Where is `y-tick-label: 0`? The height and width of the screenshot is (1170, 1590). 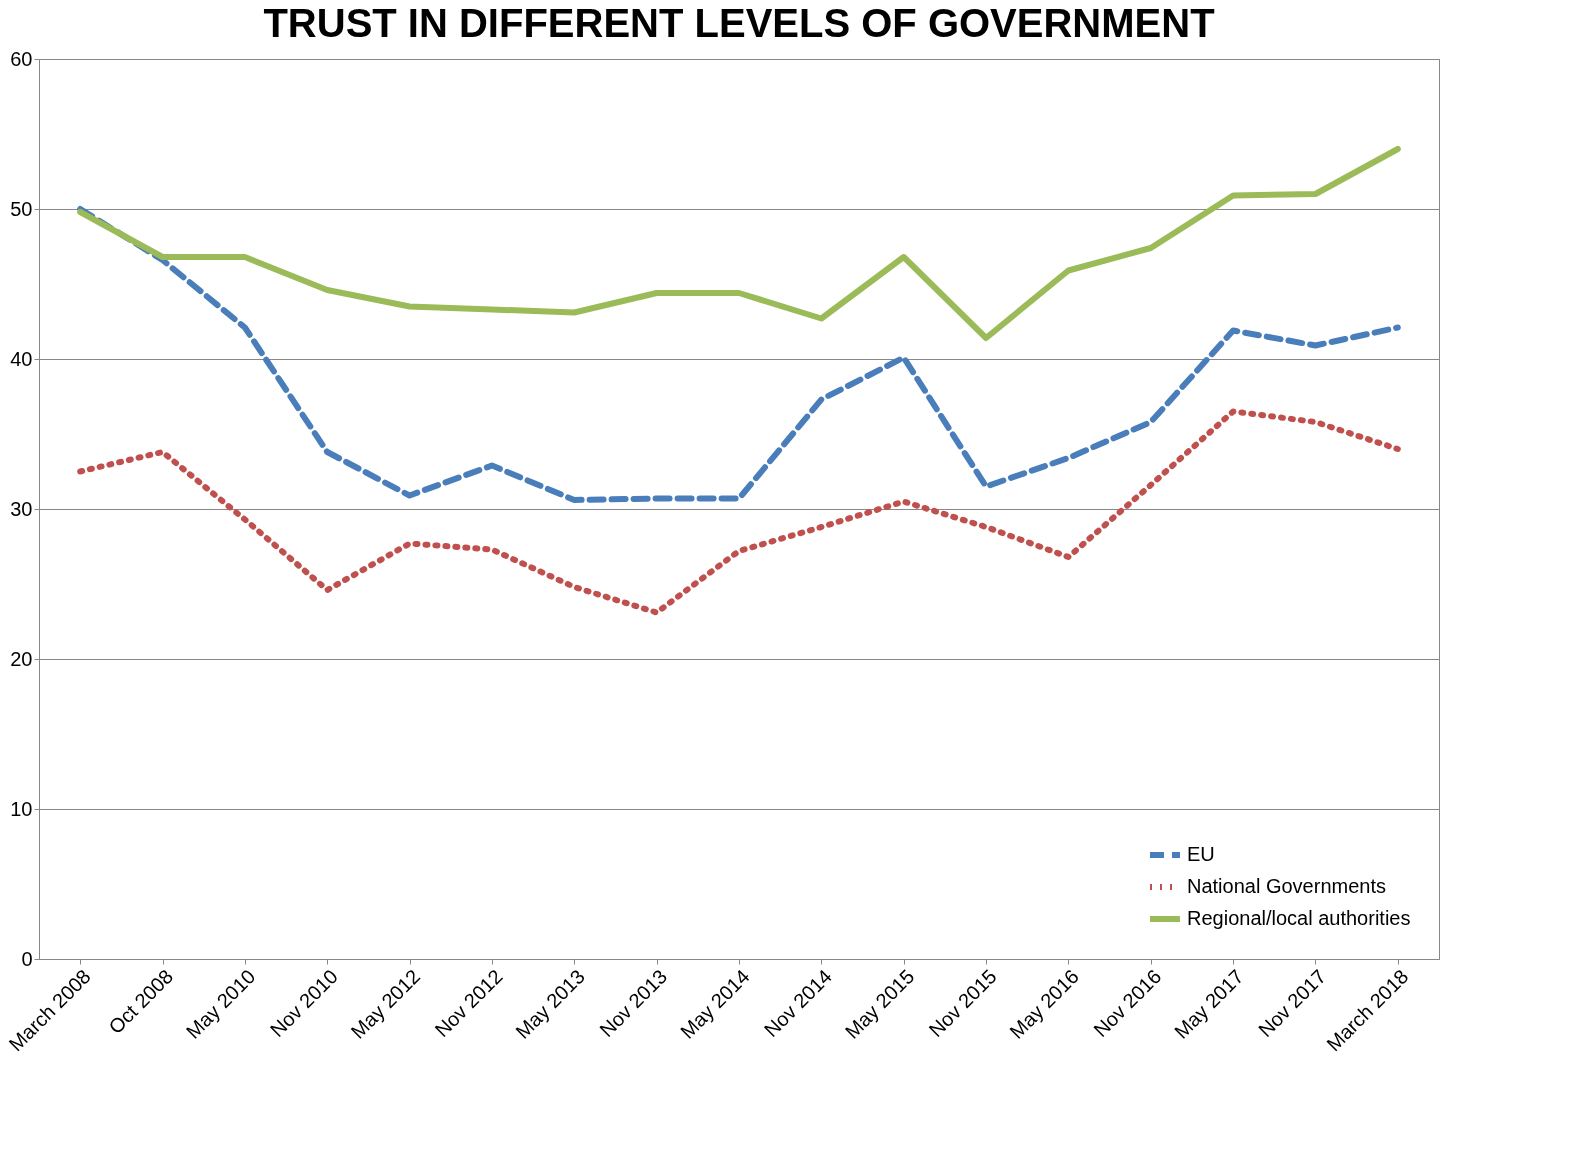
y-tick-label: 0 is located at coordinates (27, 958).